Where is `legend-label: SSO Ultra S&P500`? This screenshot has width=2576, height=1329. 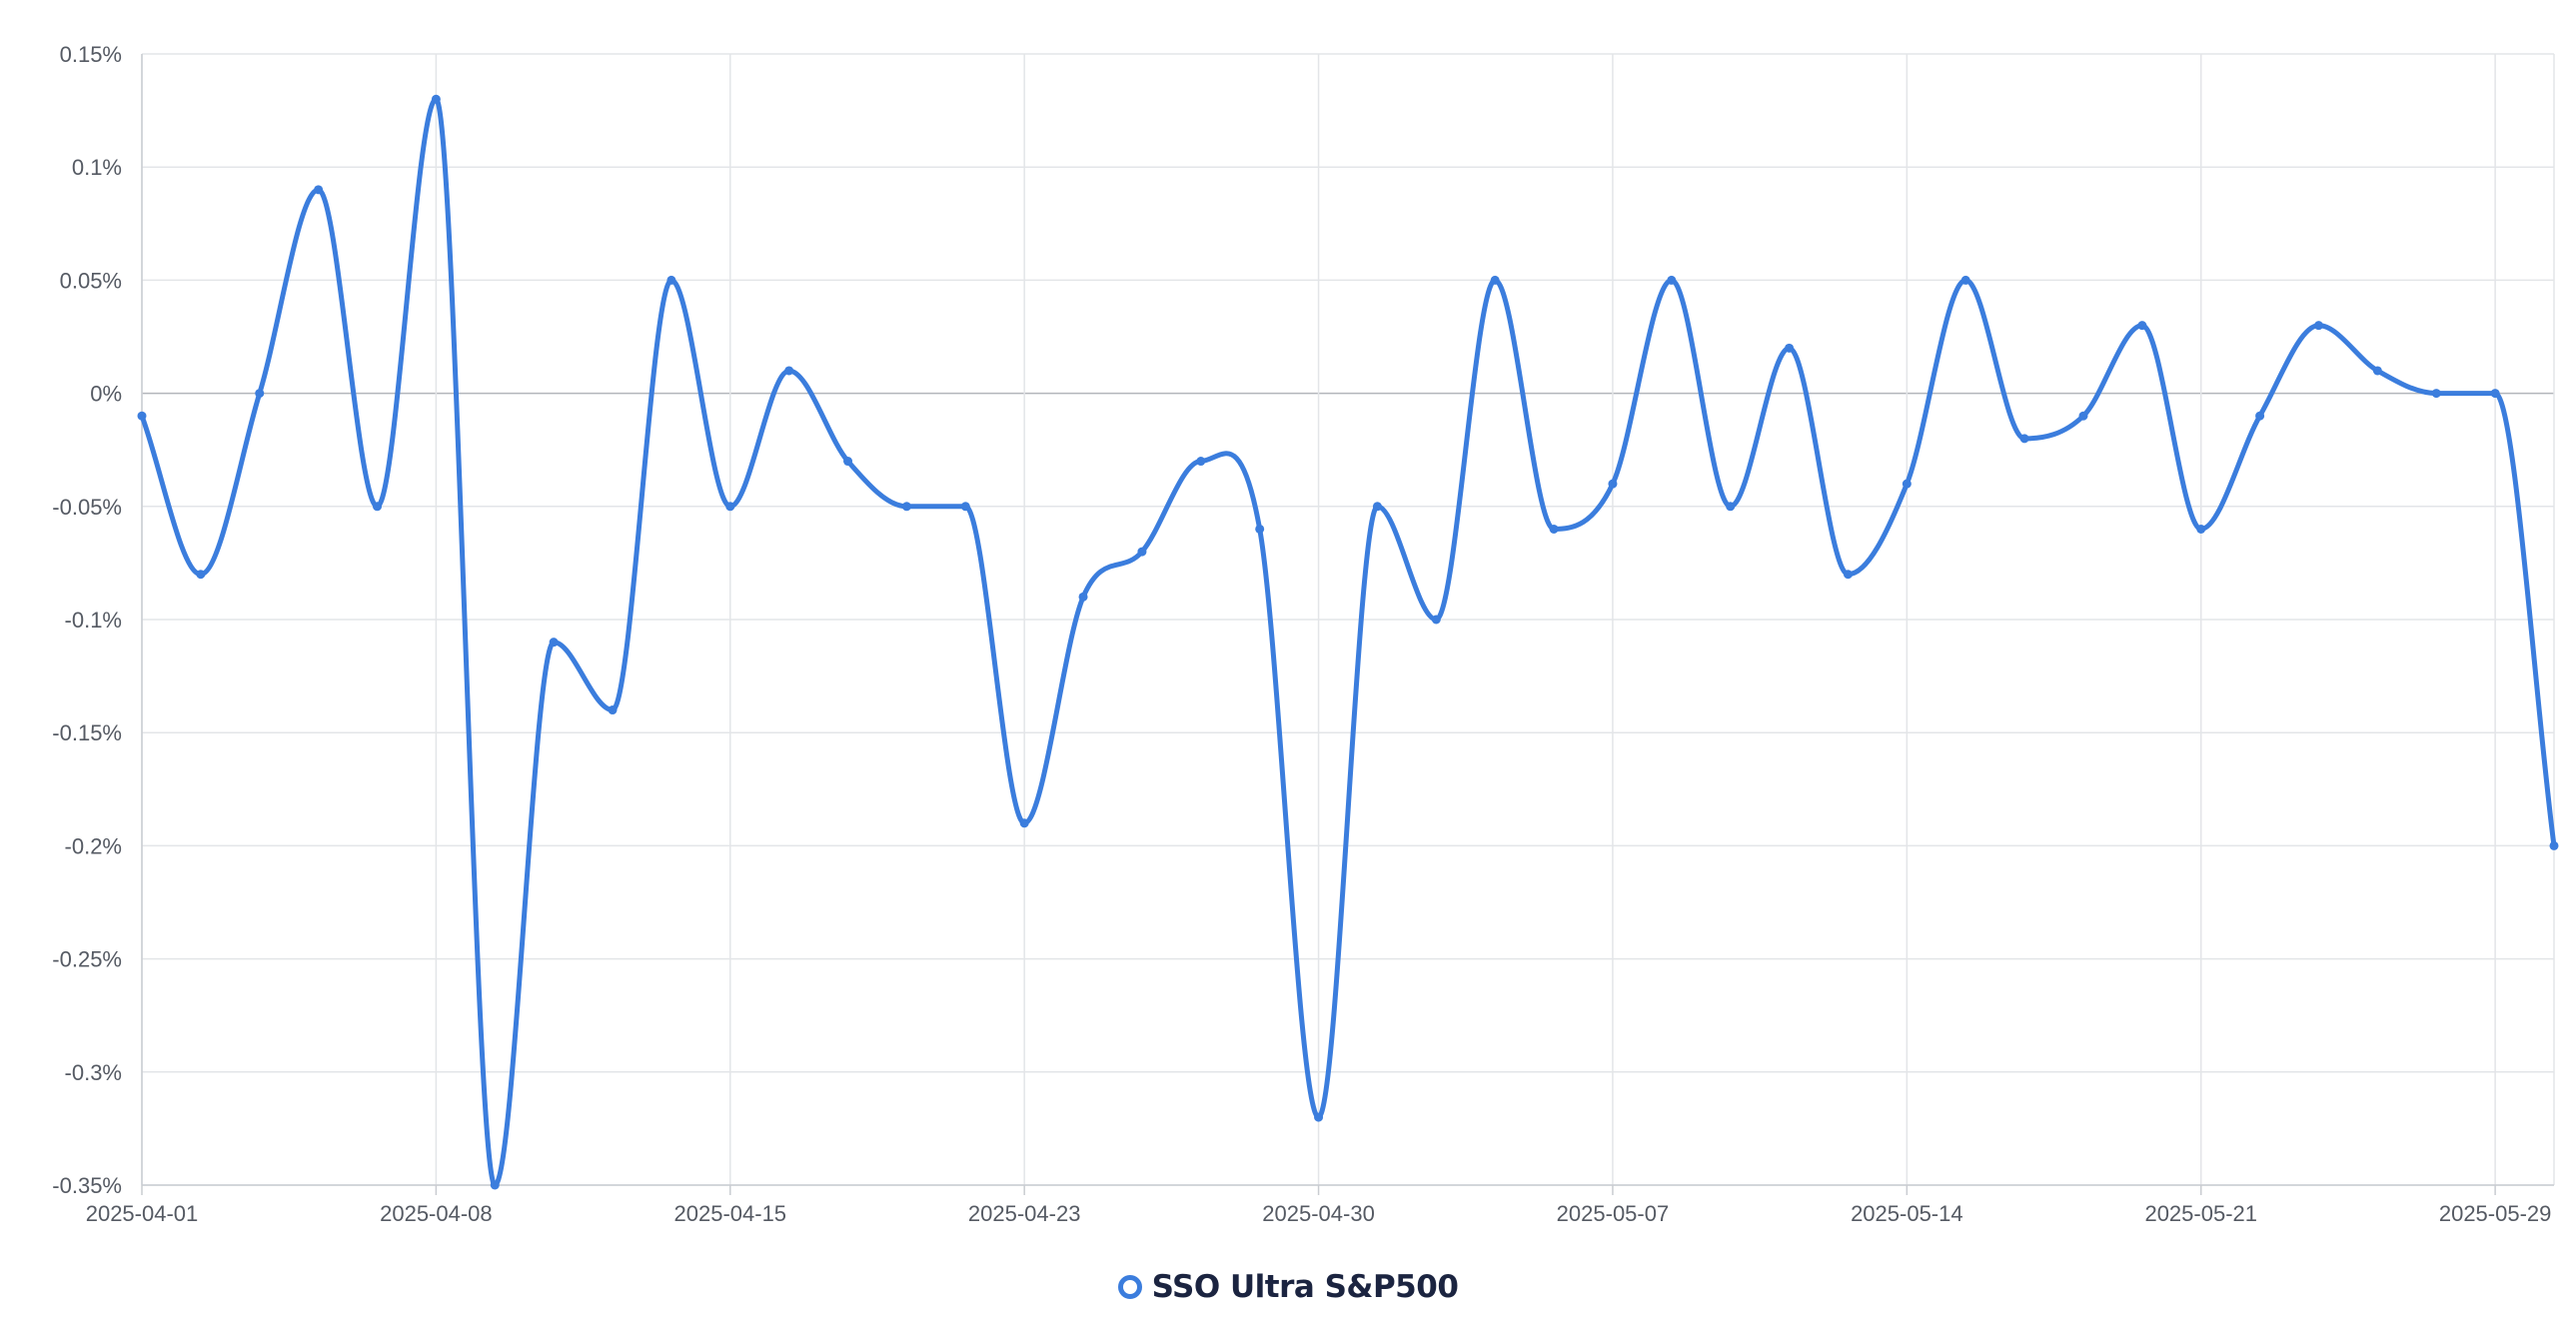 legend-label: SSO Ultra S&P500 is located at coordinates (1305, 1287).